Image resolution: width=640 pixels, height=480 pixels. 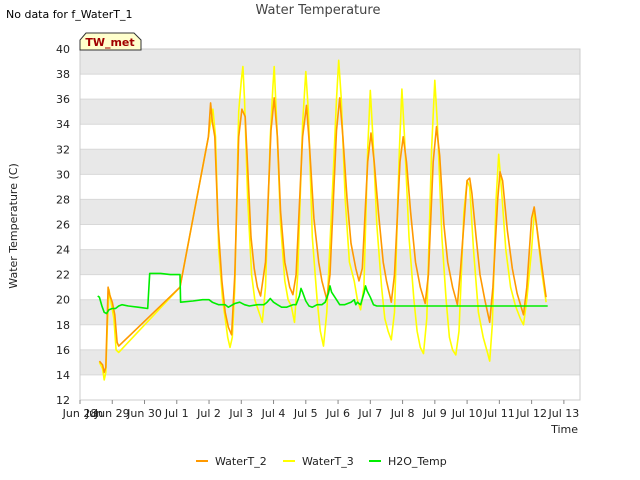 What do you see at coordinates (369, 413) in the screenshot?
I see `x-tick-label: Jul 7` at bounding box center [369, 413].